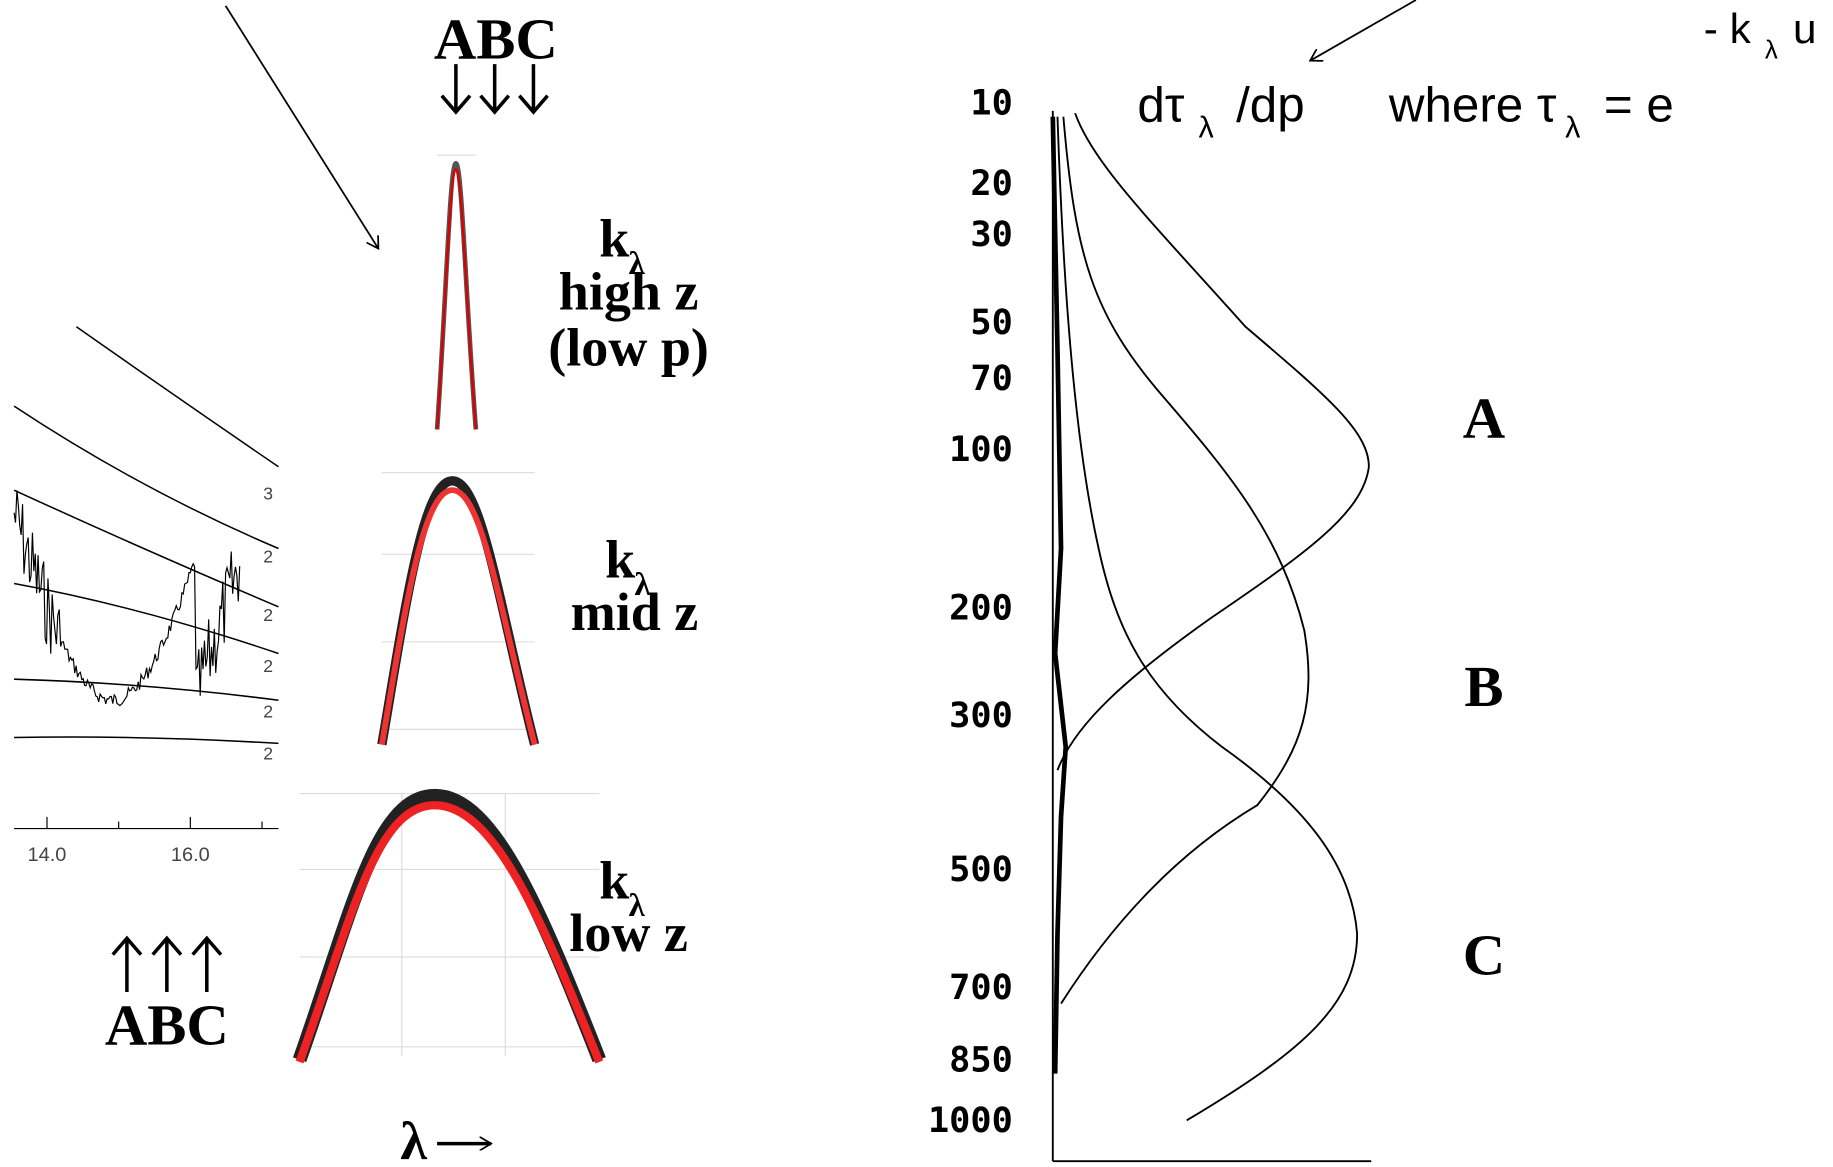 The height and width of the screenshot is (1167, 1833). Describe the element at coordinates (268, 494) in the screenshot. I see `side-label: 3` at that location.